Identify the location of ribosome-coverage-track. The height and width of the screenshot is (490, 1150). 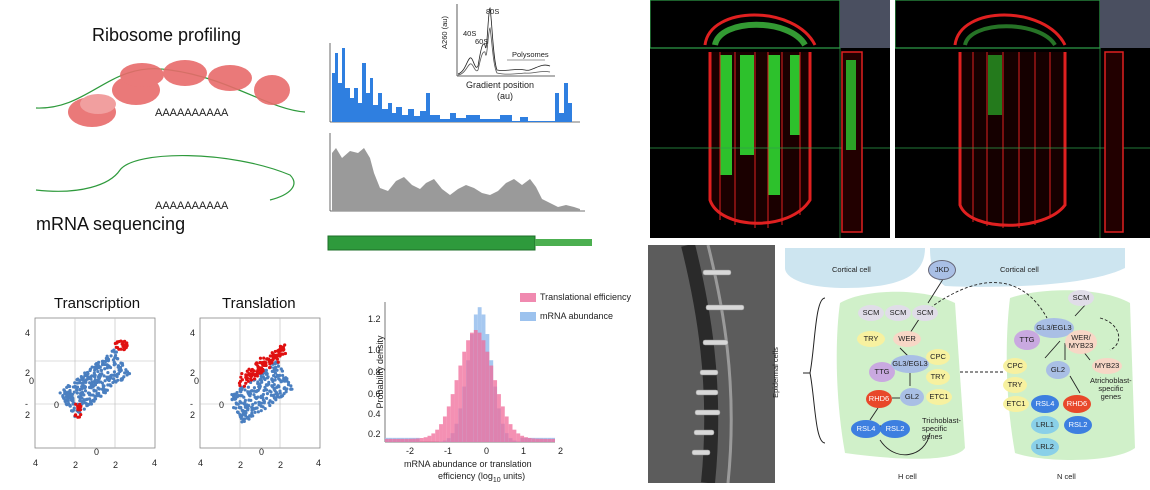
(454, 83).